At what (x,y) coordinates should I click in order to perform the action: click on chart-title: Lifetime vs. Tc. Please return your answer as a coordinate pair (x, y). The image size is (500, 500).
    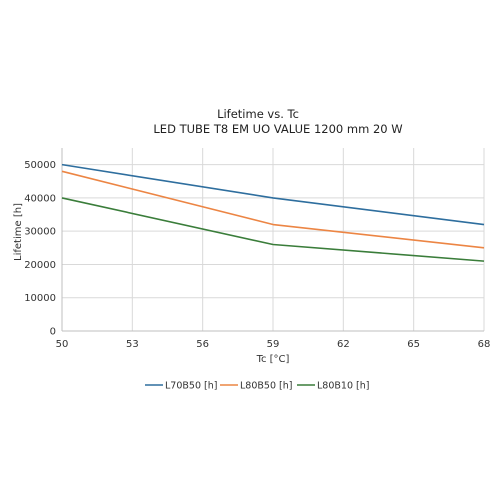
    Looking at the image, I should click on (258, 114).